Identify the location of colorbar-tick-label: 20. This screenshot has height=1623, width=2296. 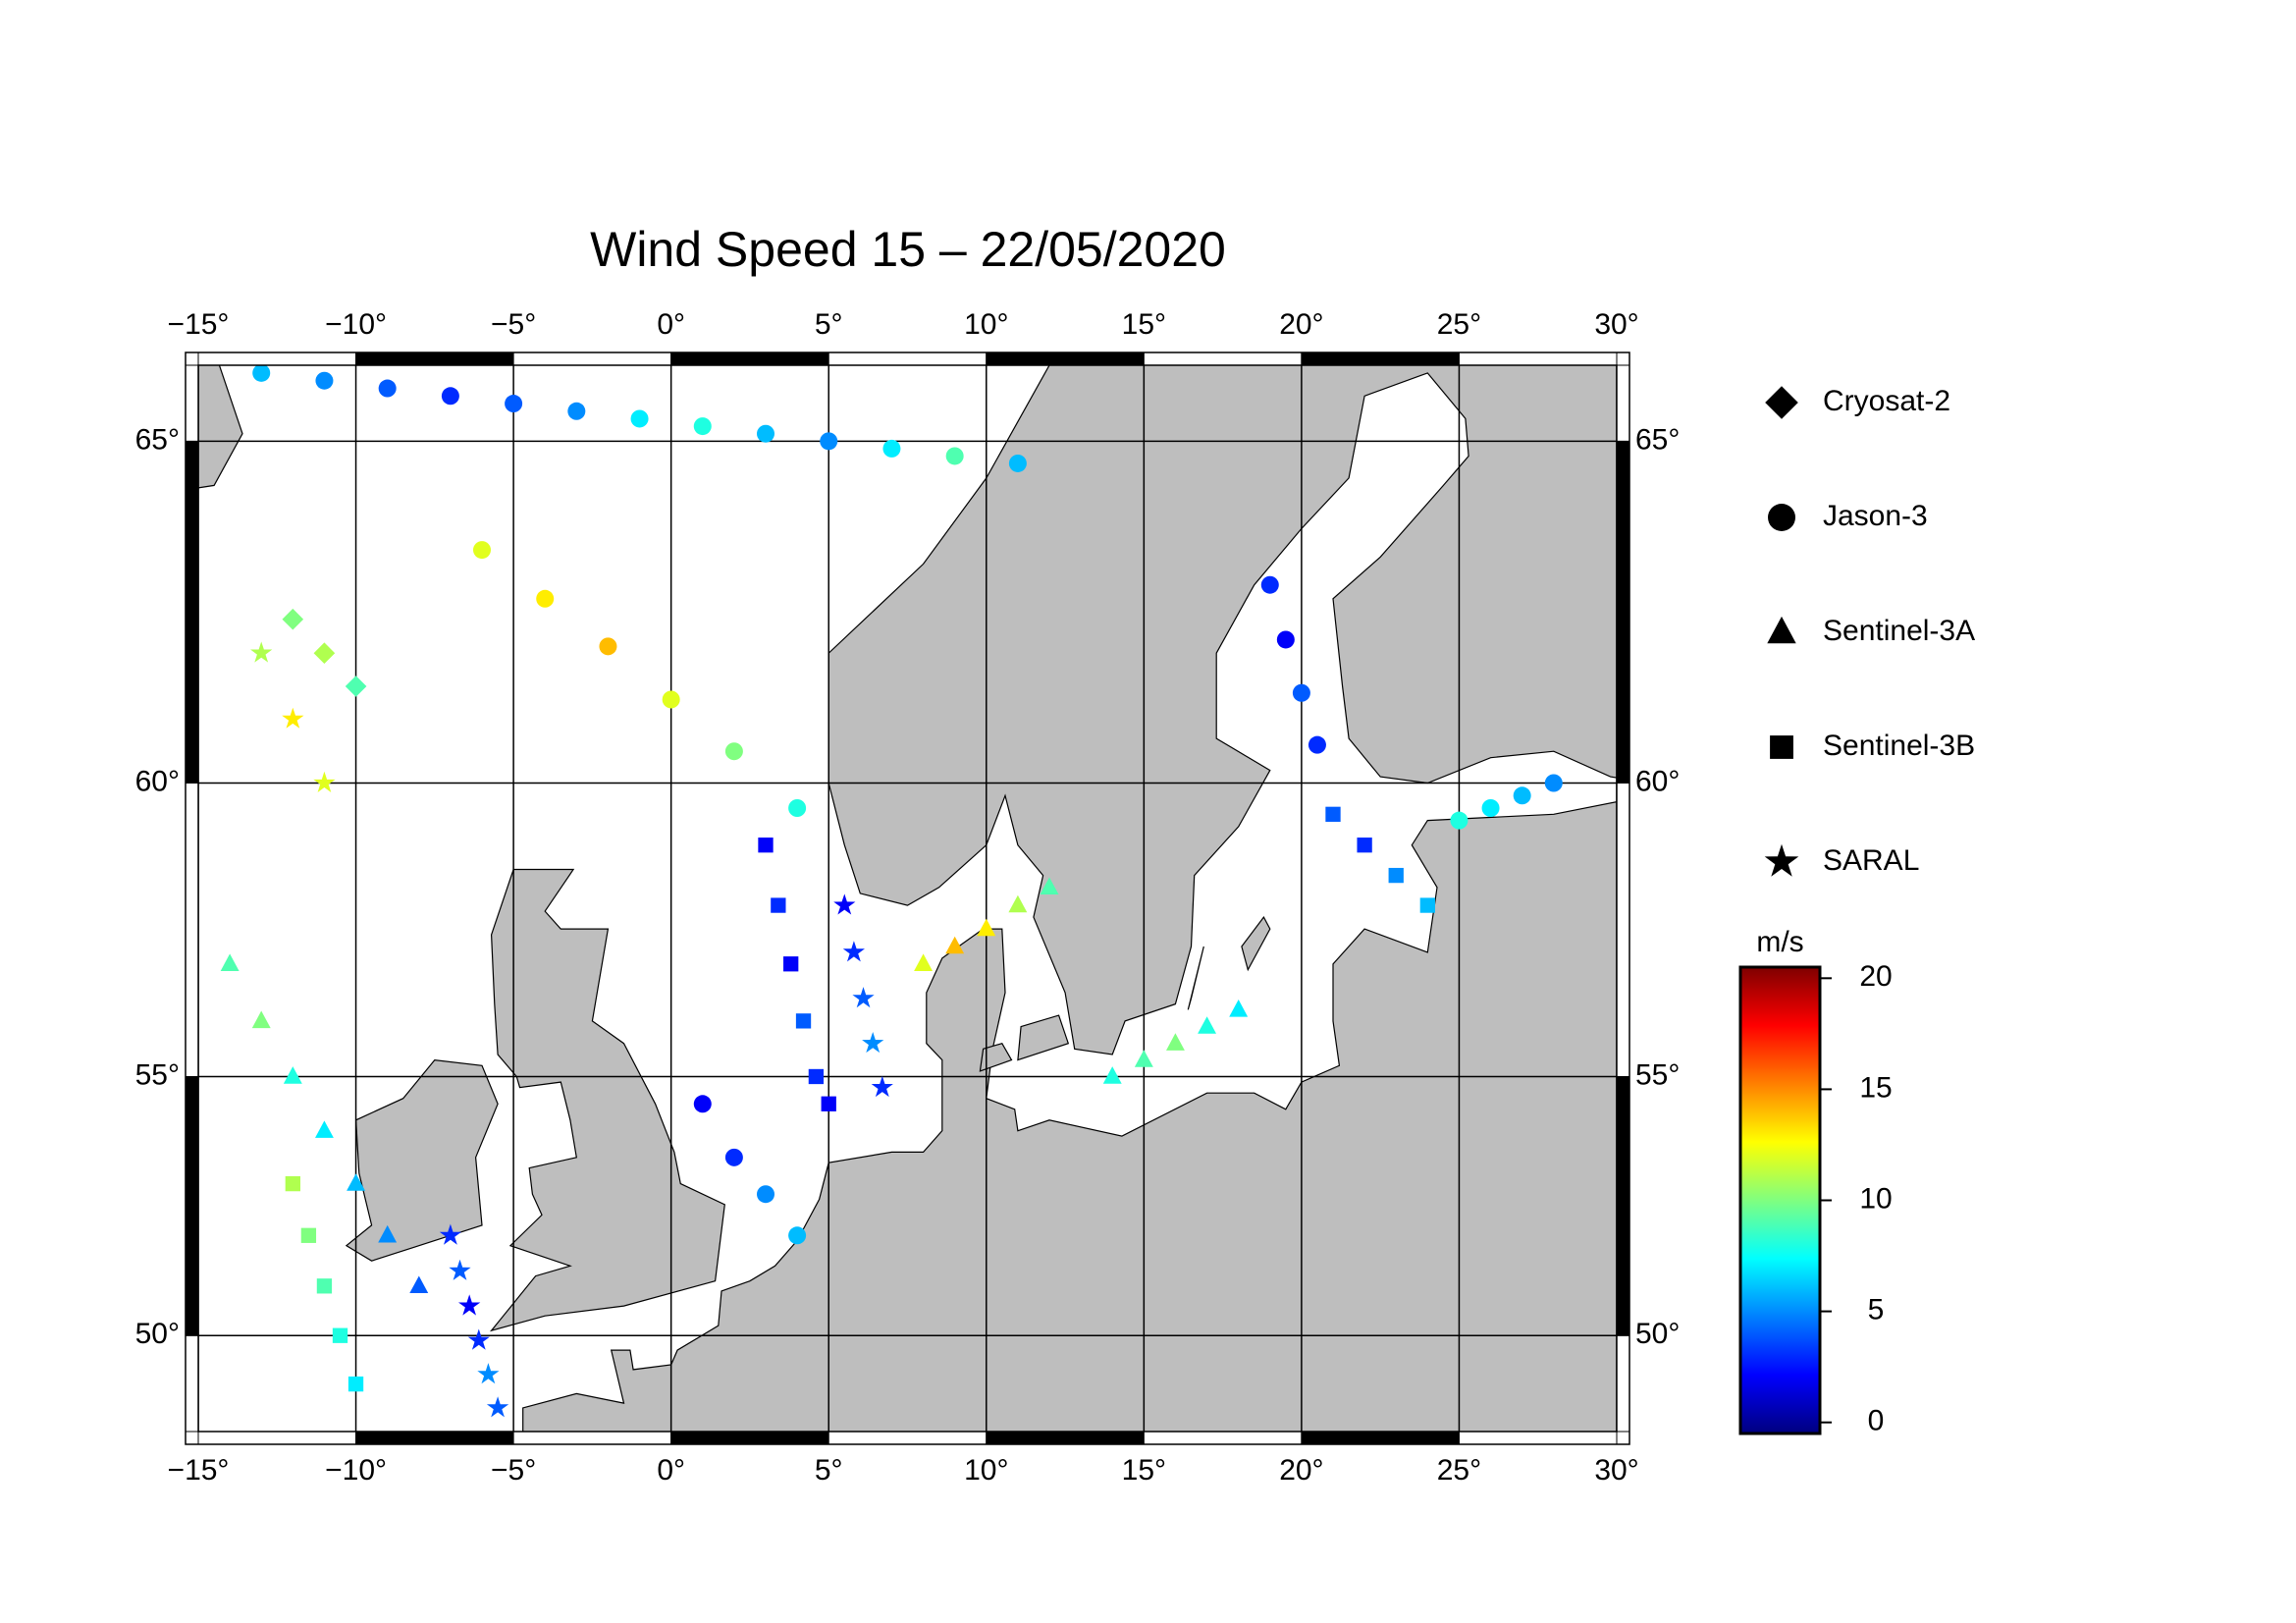
(1875, 976).